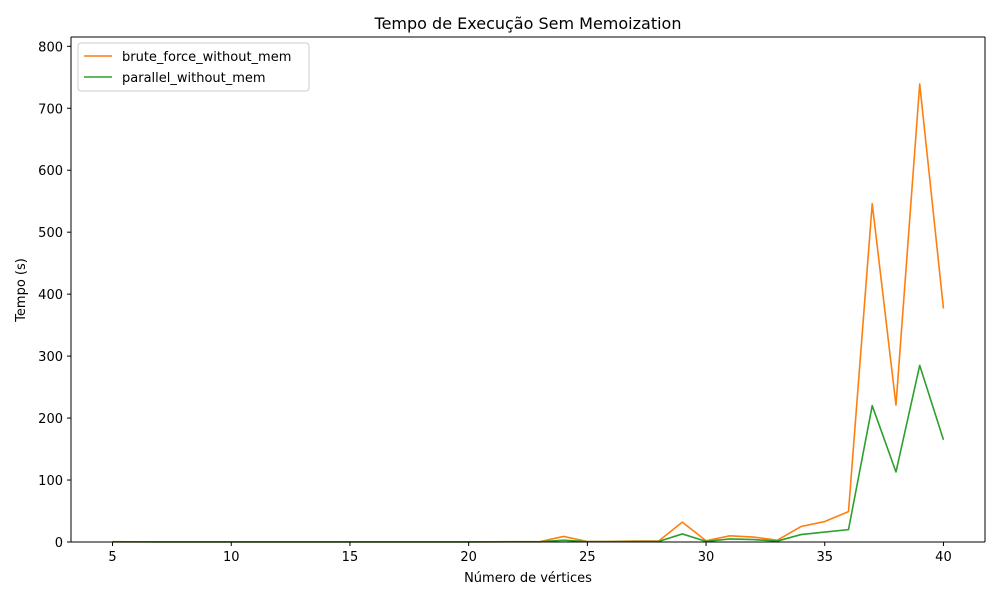 The width and height of the screenshot is (1000, 600). What do you see at coordinates (50, 109) in the screenshot?
I see `y-tick-label: 700` at bounding box center [50, 109].